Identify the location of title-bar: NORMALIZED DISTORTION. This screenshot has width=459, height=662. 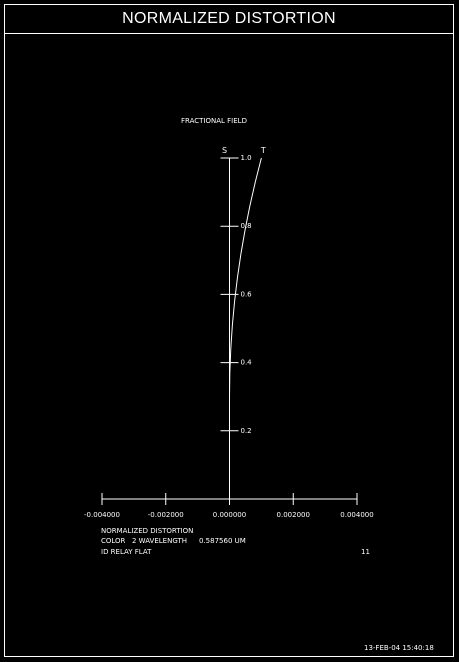
(229, 19).